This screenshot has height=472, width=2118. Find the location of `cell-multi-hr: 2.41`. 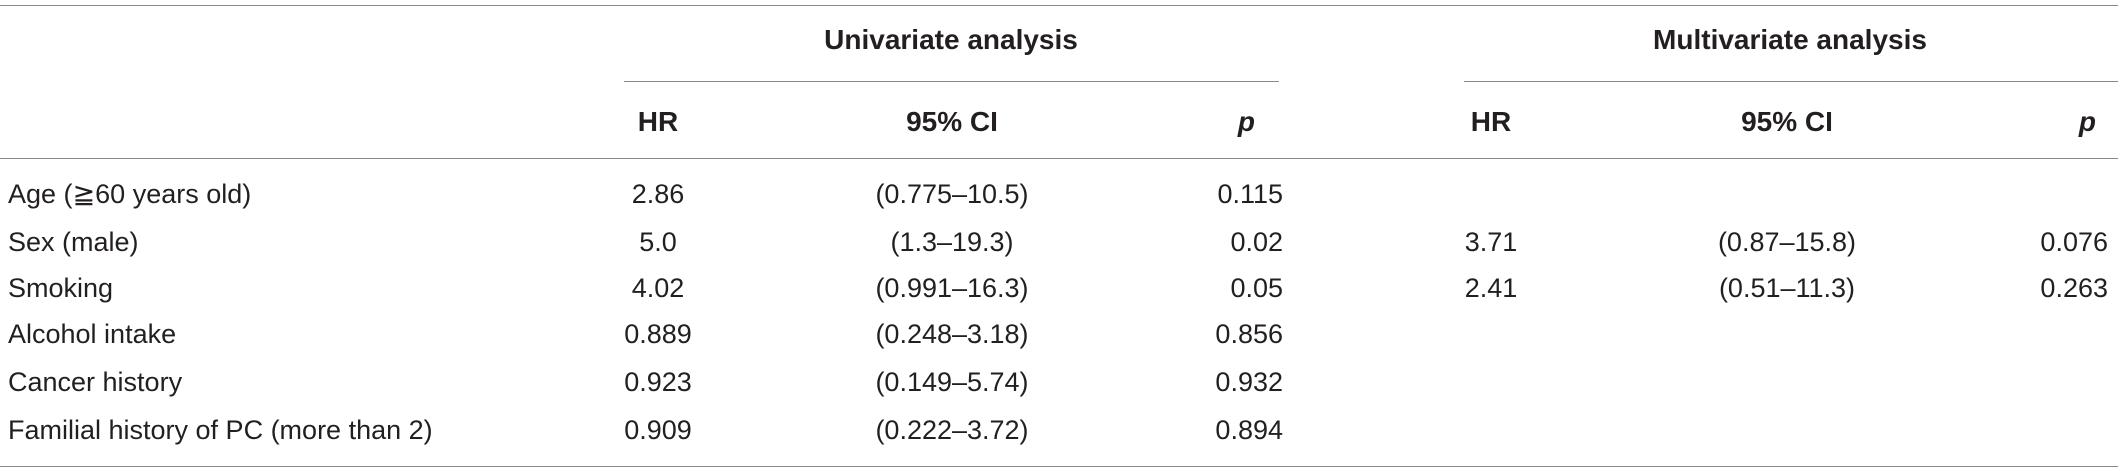

cell-multi-hr: 2.41 is located at coordinates (1491, 288).